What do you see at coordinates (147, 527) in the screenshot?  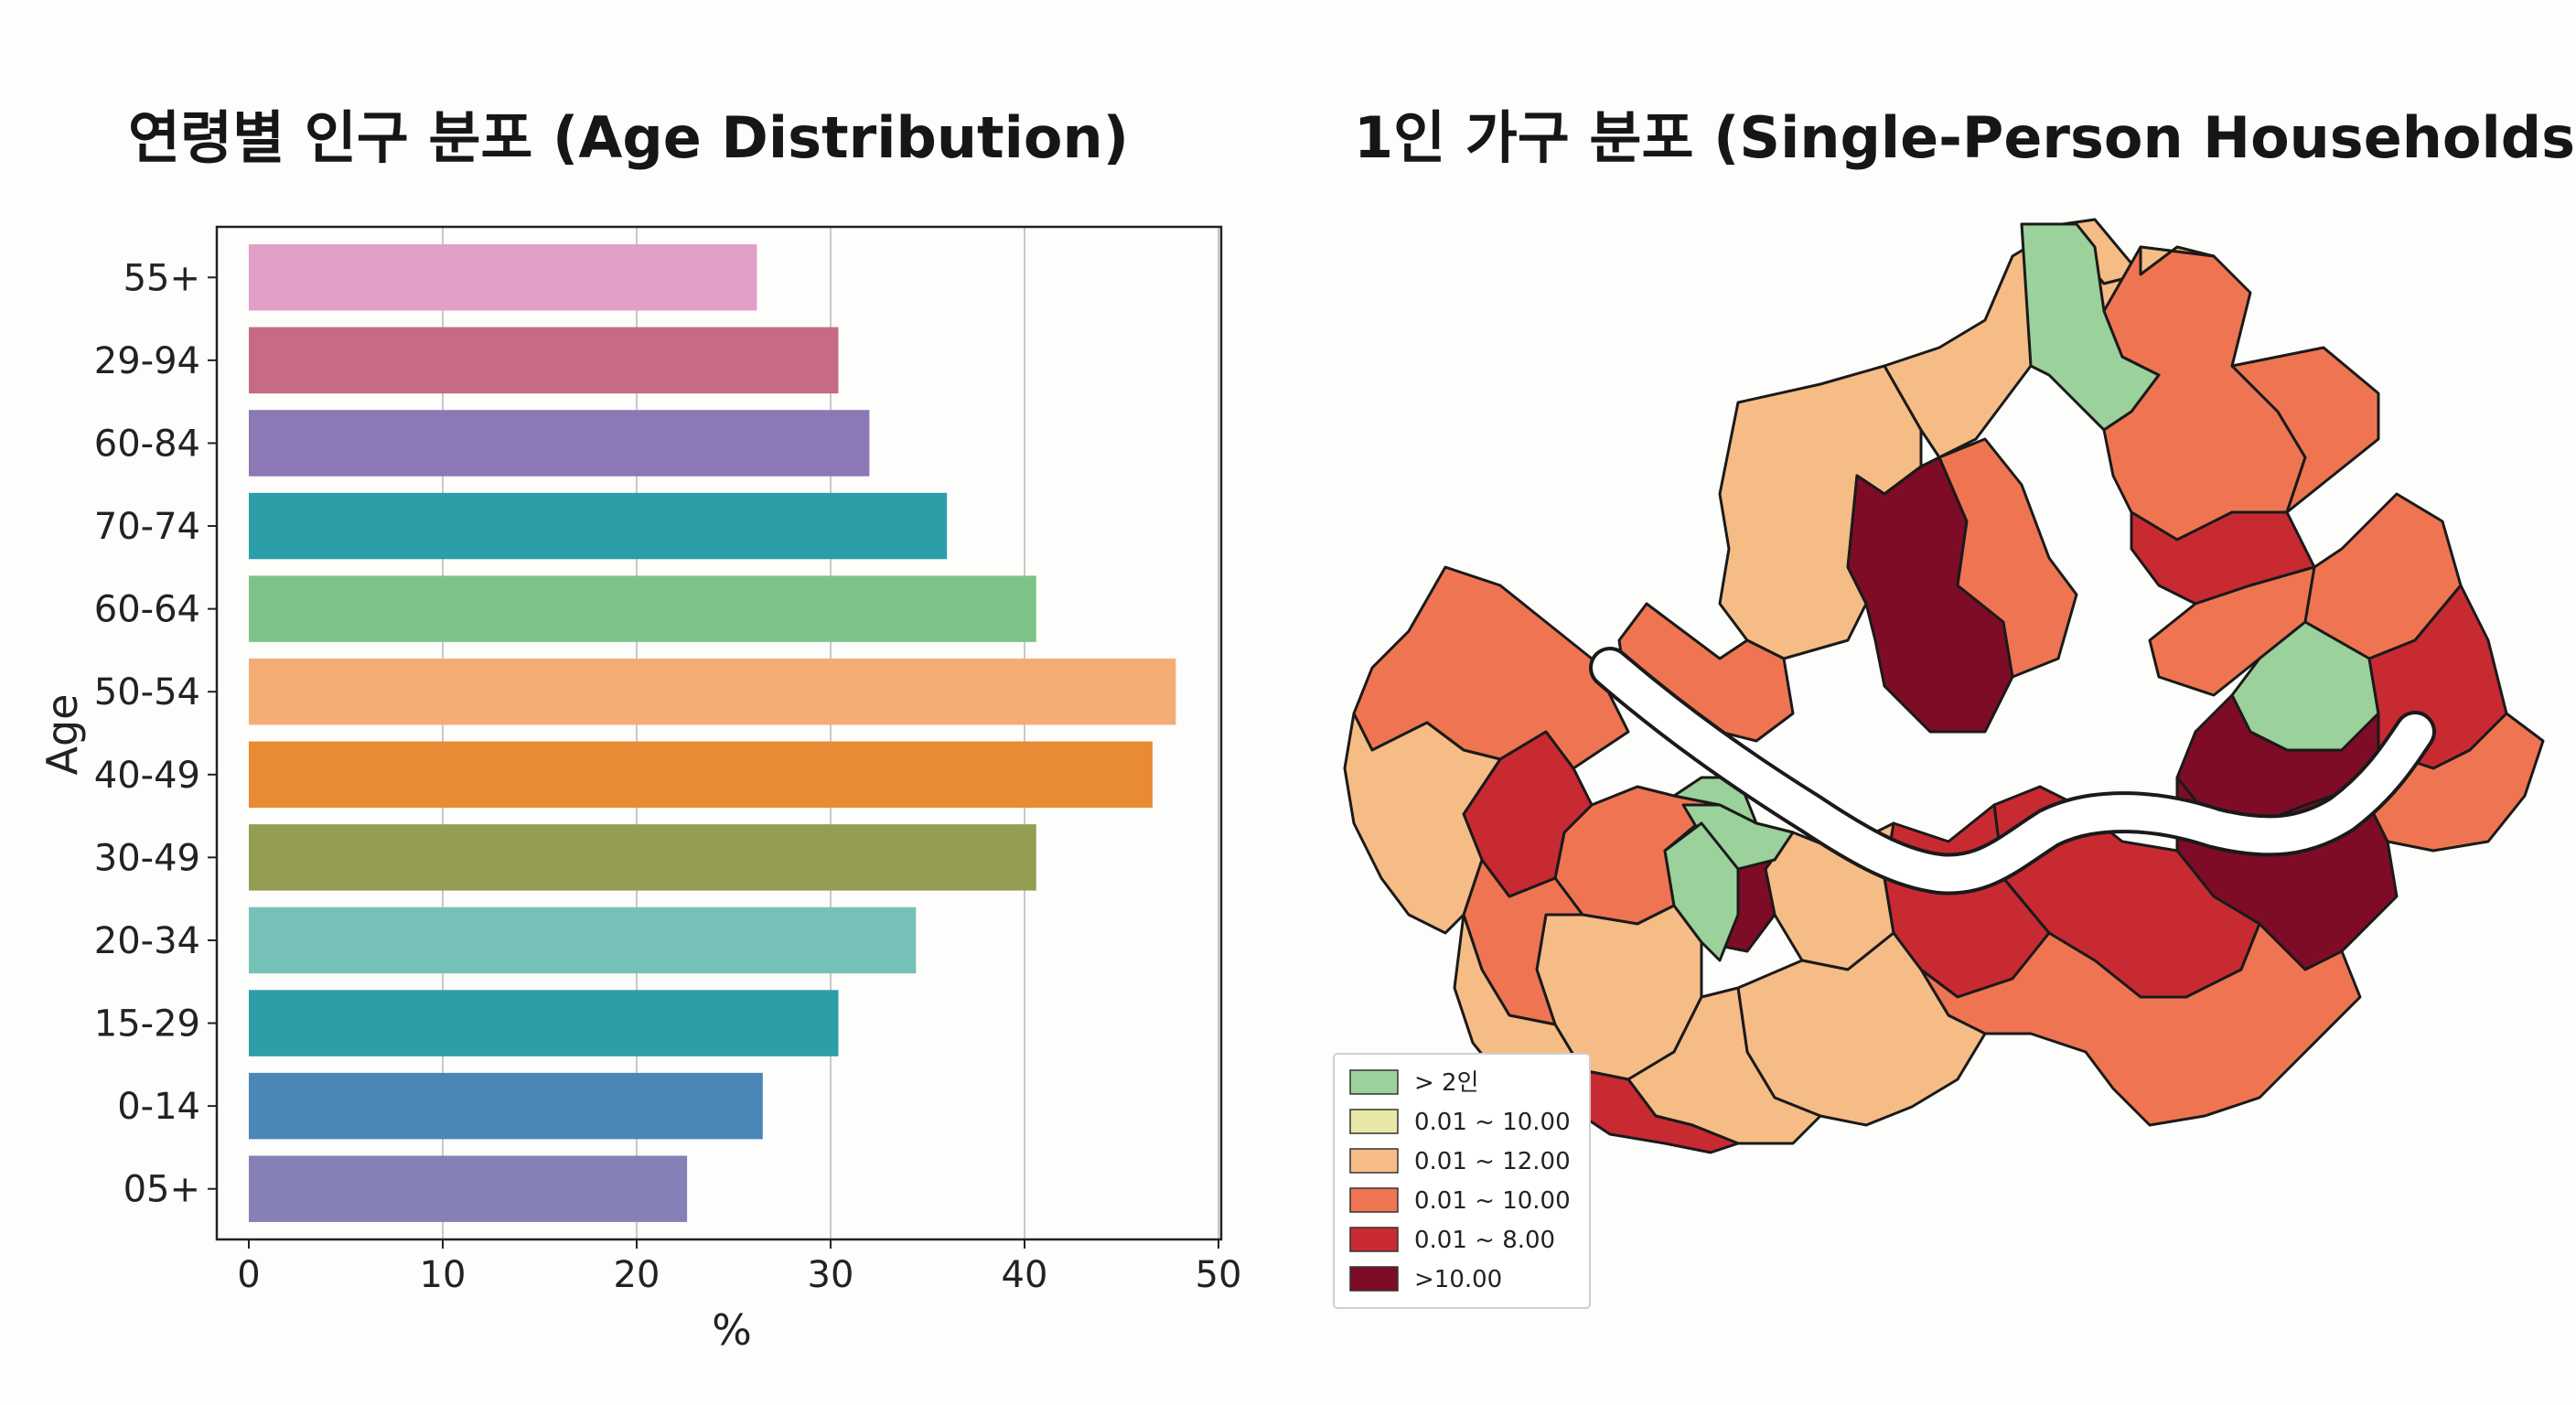 I see `y-tick-label: 70-74` at bounding box center [147, 527].